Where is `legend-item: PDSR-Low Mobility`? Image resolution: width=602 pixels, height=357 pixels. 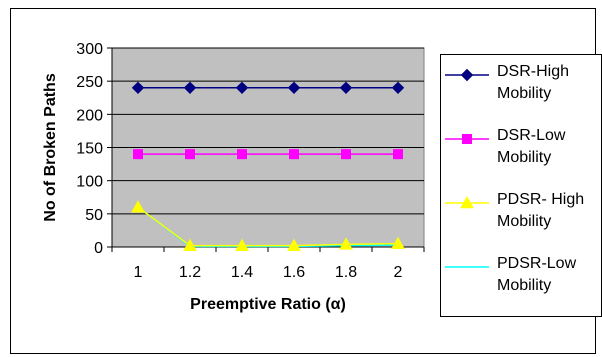 legend-item: PDSR-Low Mobility is located at coordinates (521, 280).